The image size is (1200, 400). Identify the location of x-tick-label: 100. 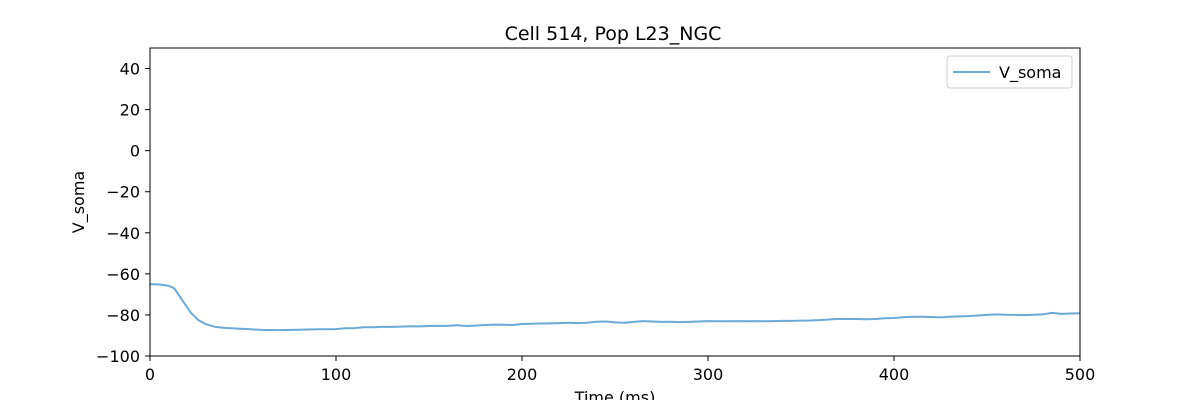
(336, 374).